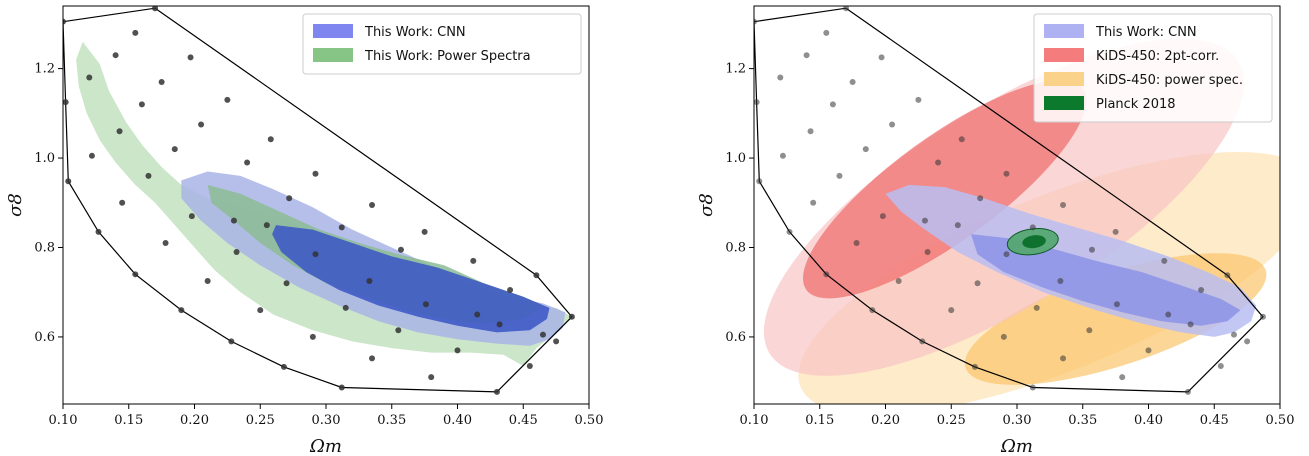 Image resolution: width=1309 pixels, height=456 pixels. I want to click on legend-label: This Work: CNN, so click(415, 32).